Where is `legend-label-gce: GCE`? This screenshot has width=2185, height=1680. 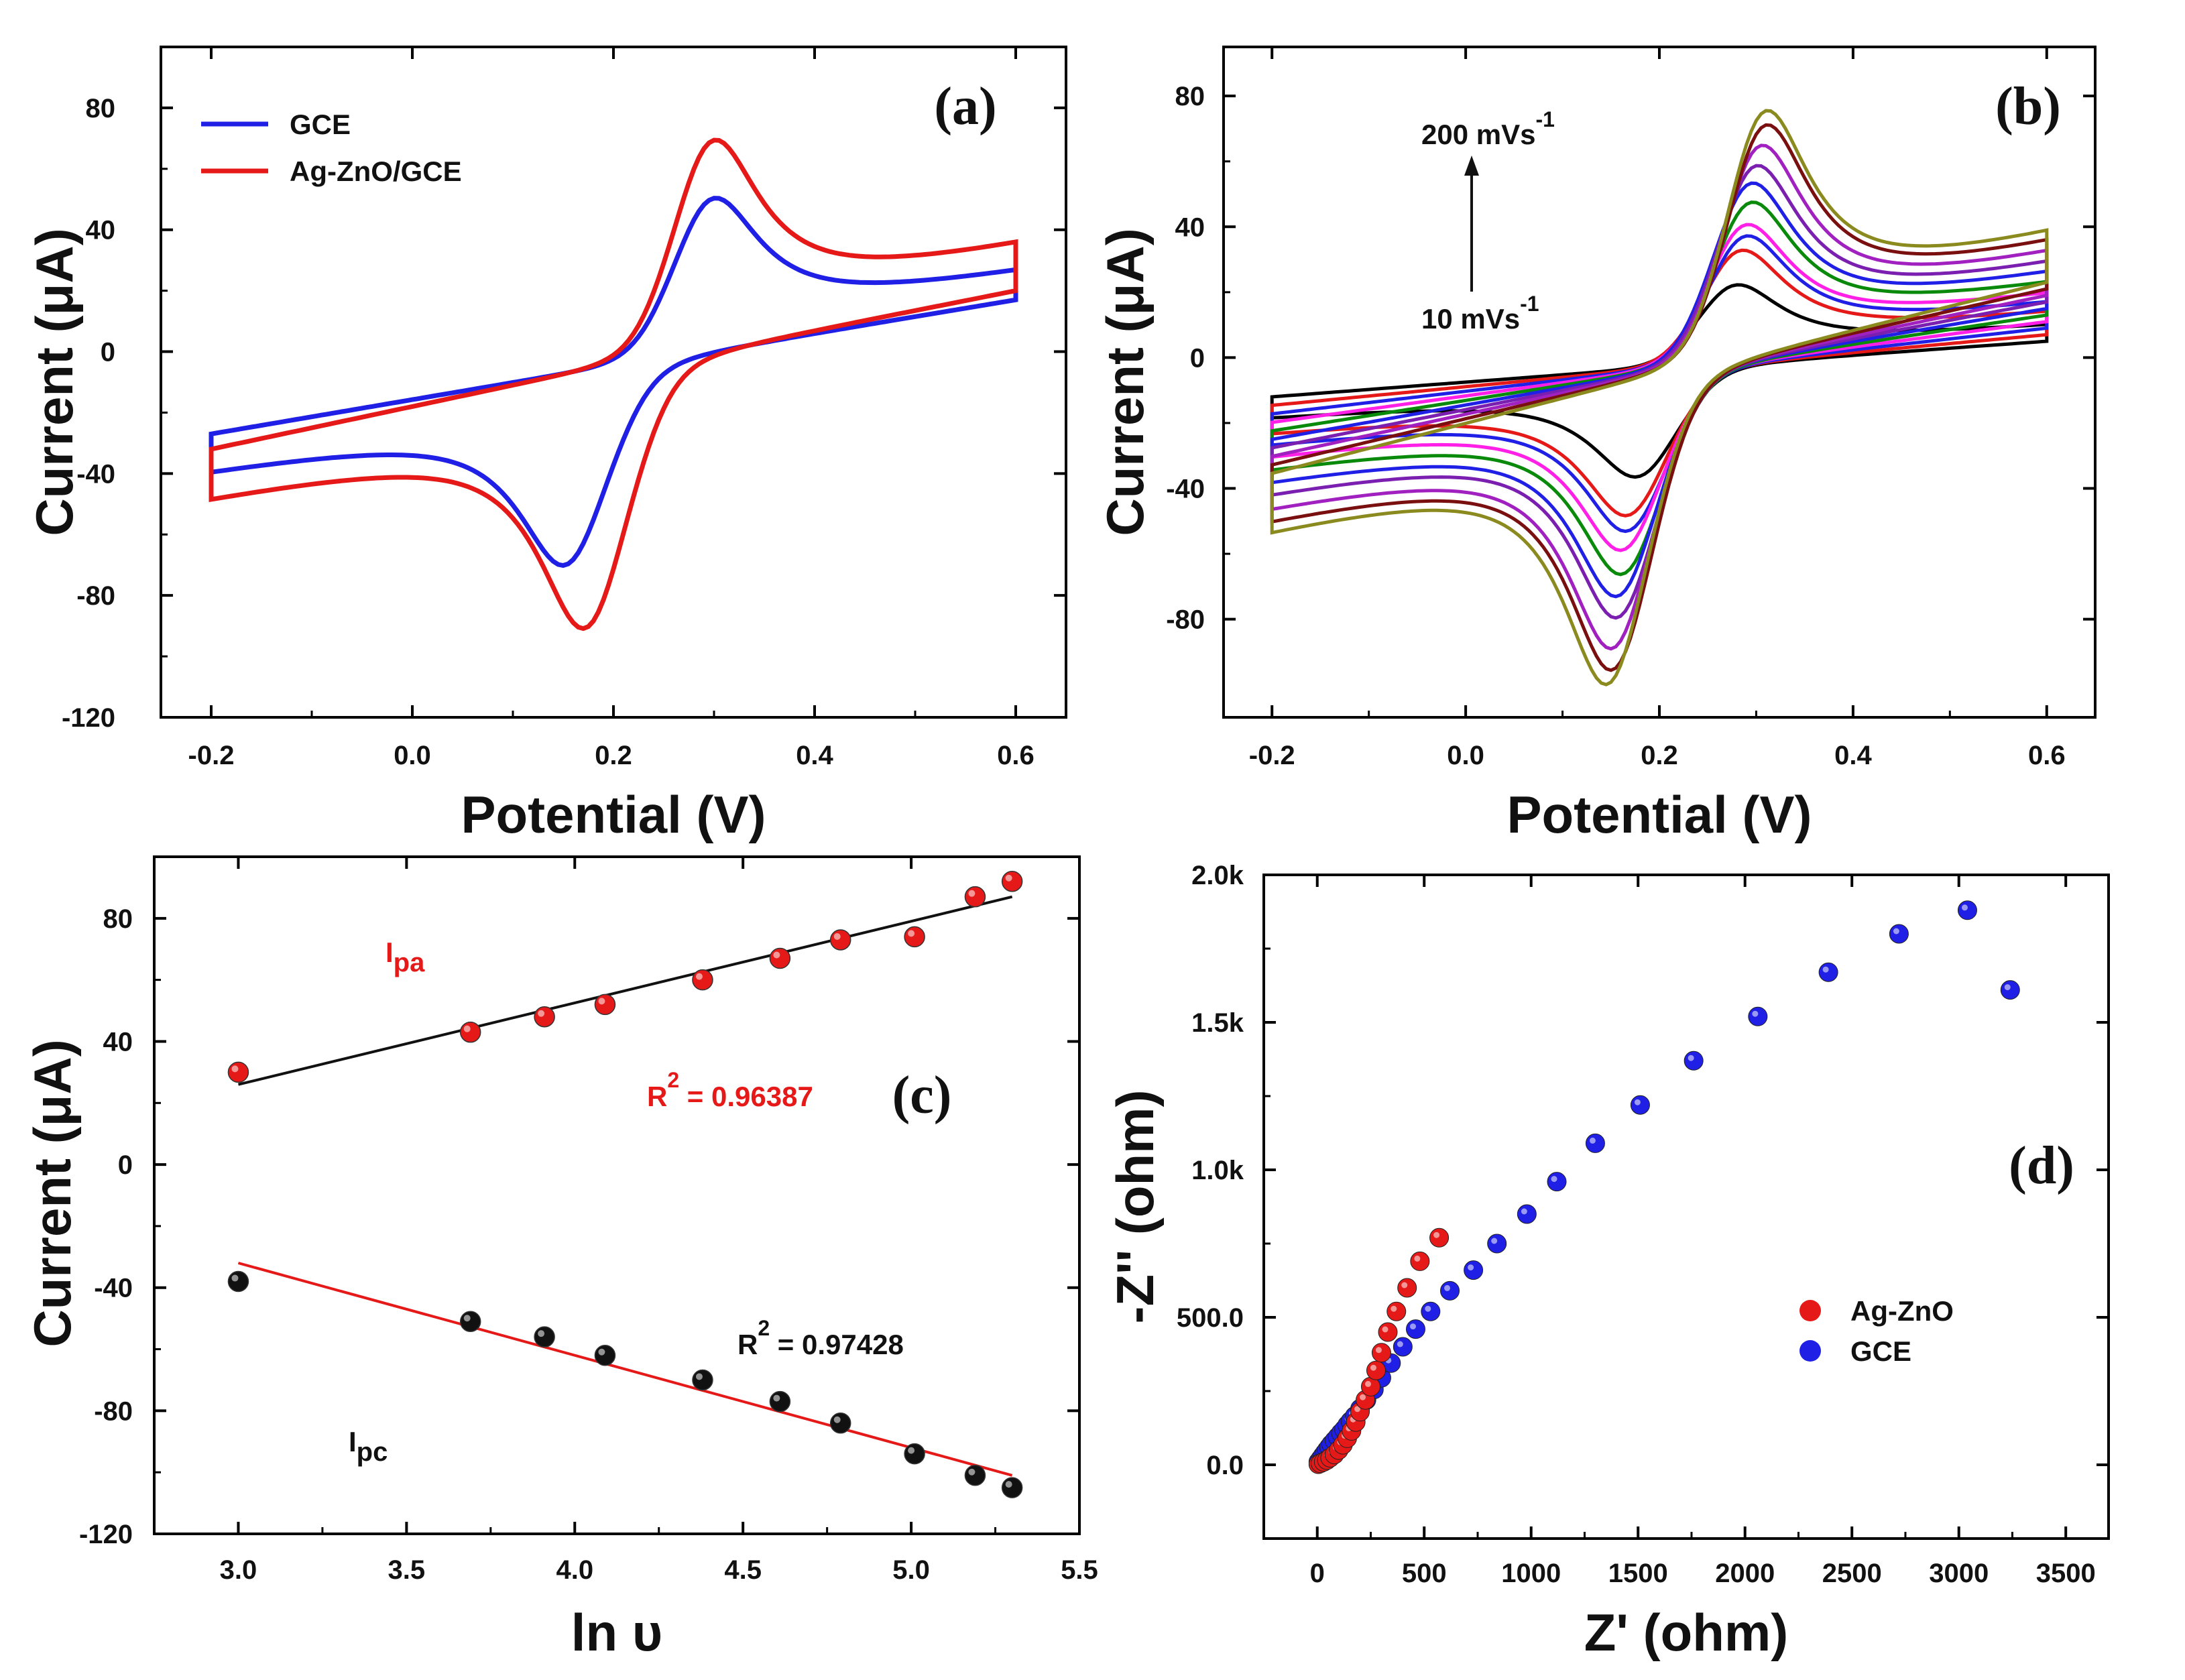 legend-label-gce: GCE is located at coordinates (320, 124).